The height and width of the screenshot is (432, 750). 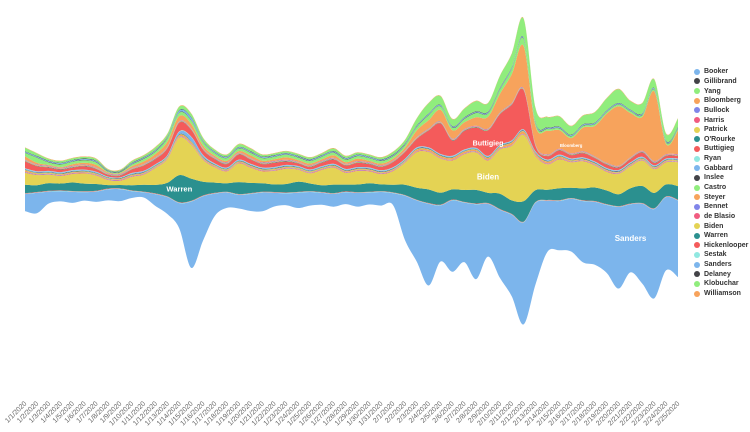 I want to click on legend-label: Bennet, so click(x=716, y=207).